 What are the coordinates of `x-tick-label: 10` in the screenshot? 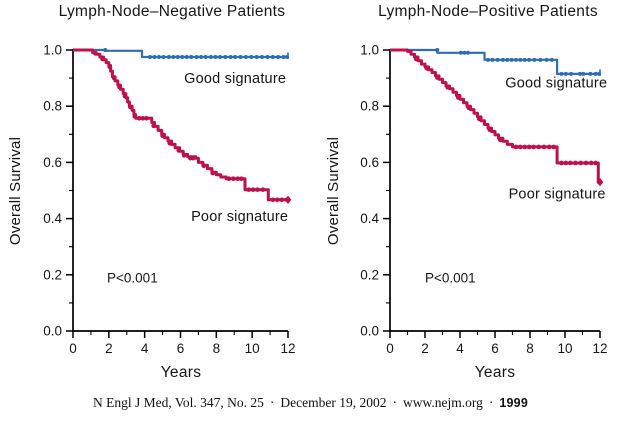 It's located at (252, 348).